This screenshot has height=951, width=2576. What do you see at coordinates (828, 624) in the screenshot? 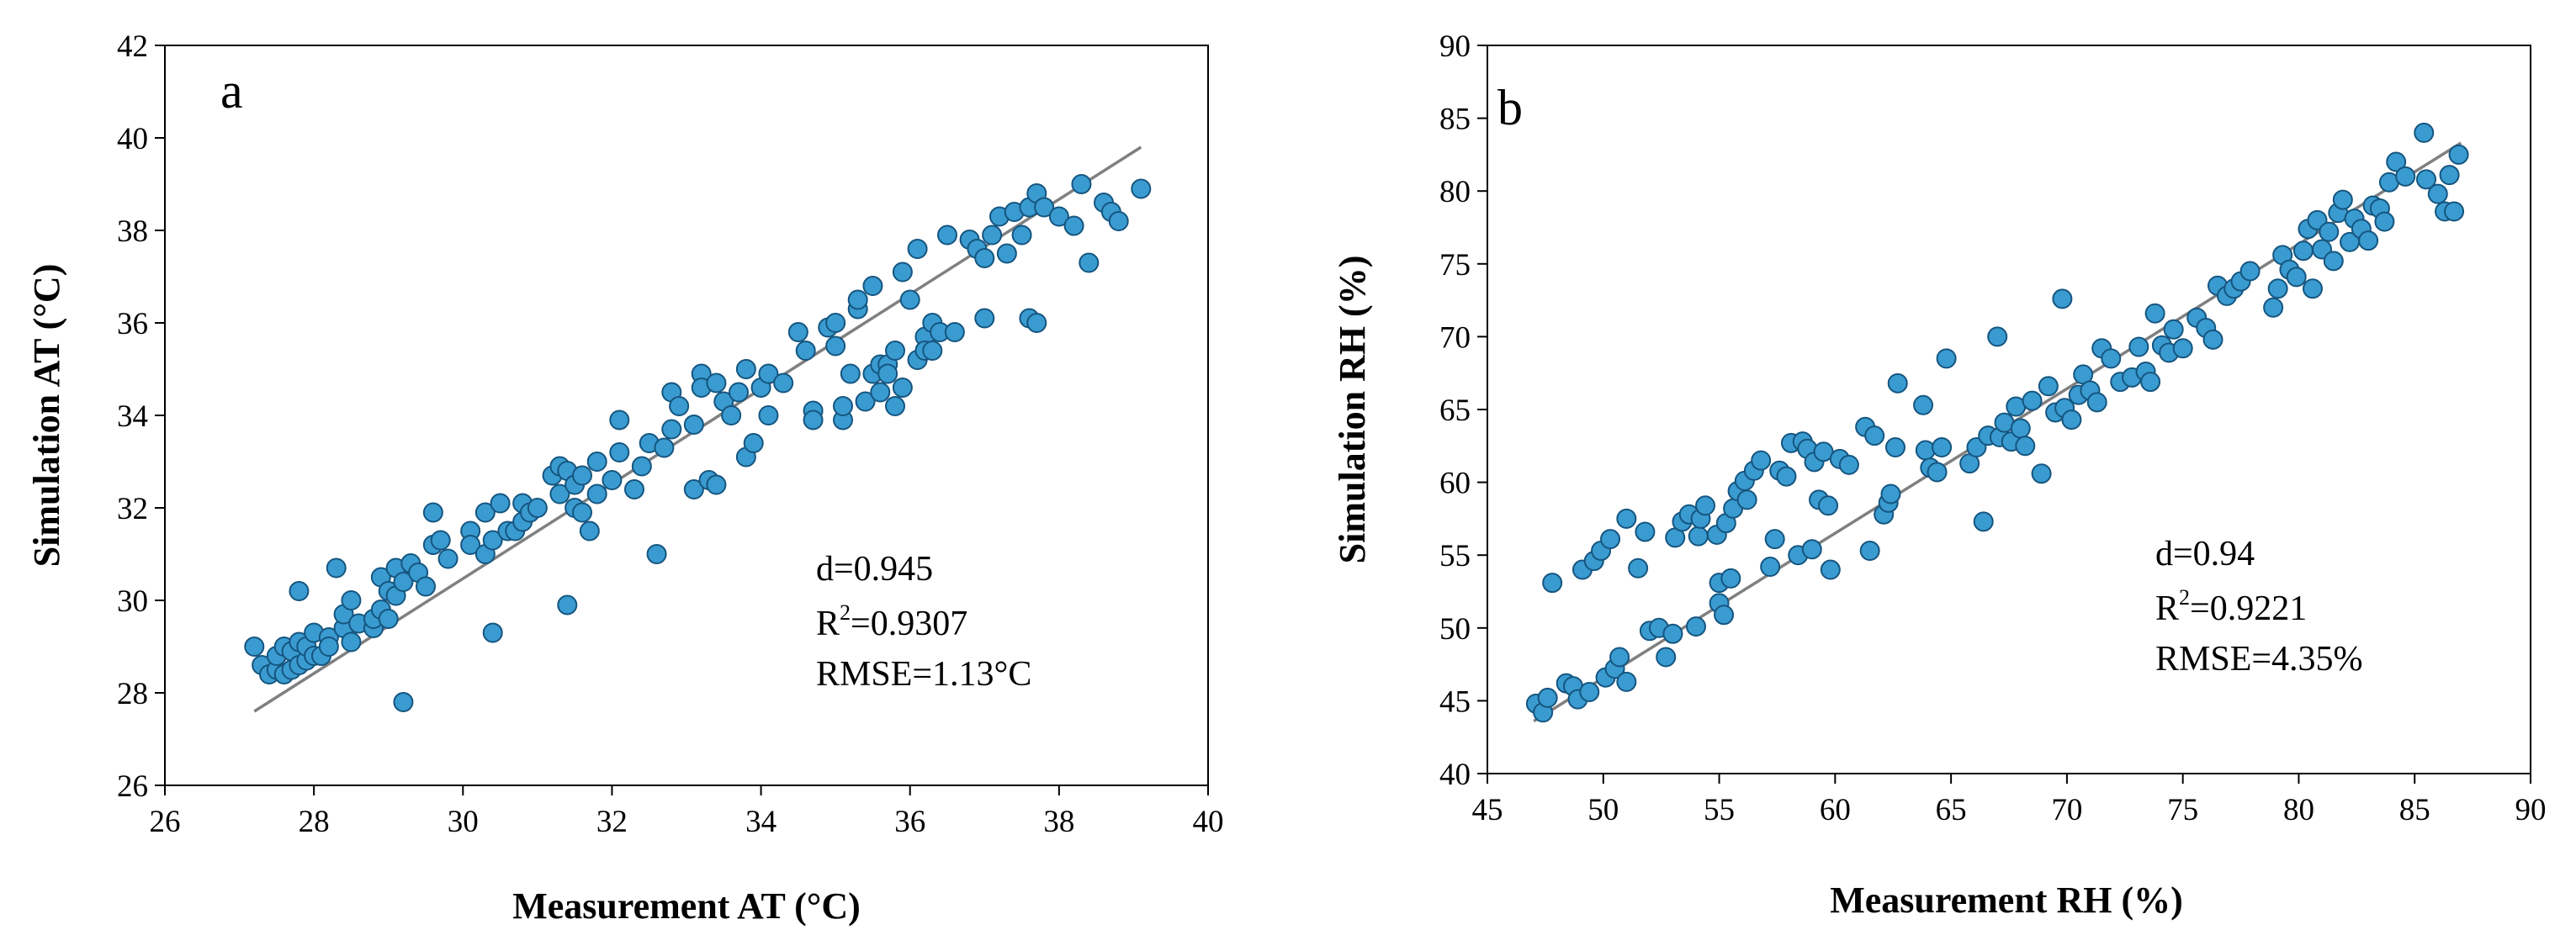
I see `stat-r2-prefix-a: R` at bounding box center [828, 624].